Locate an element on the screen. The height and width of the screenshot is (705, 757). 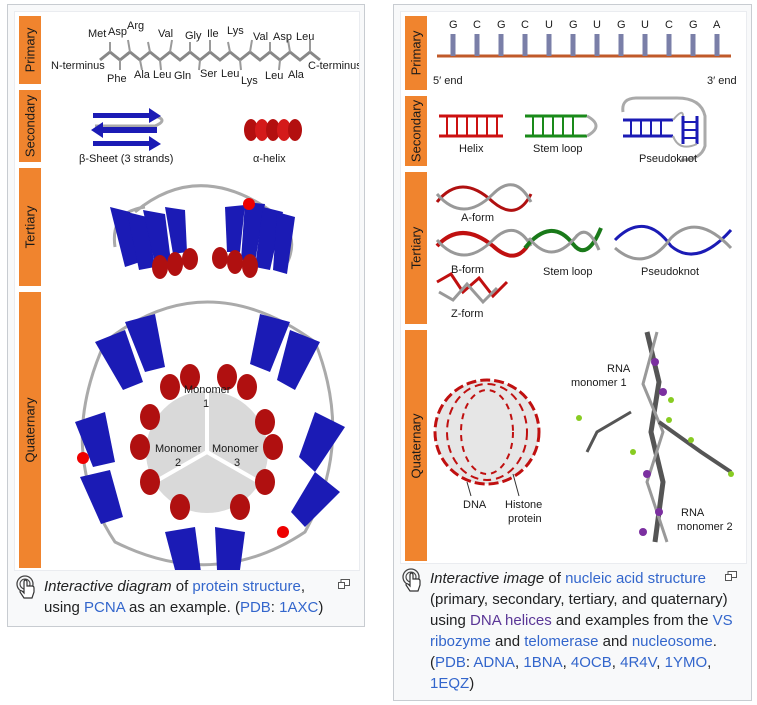
link-1axc: 1AXC is located at coordinates (299, 607).